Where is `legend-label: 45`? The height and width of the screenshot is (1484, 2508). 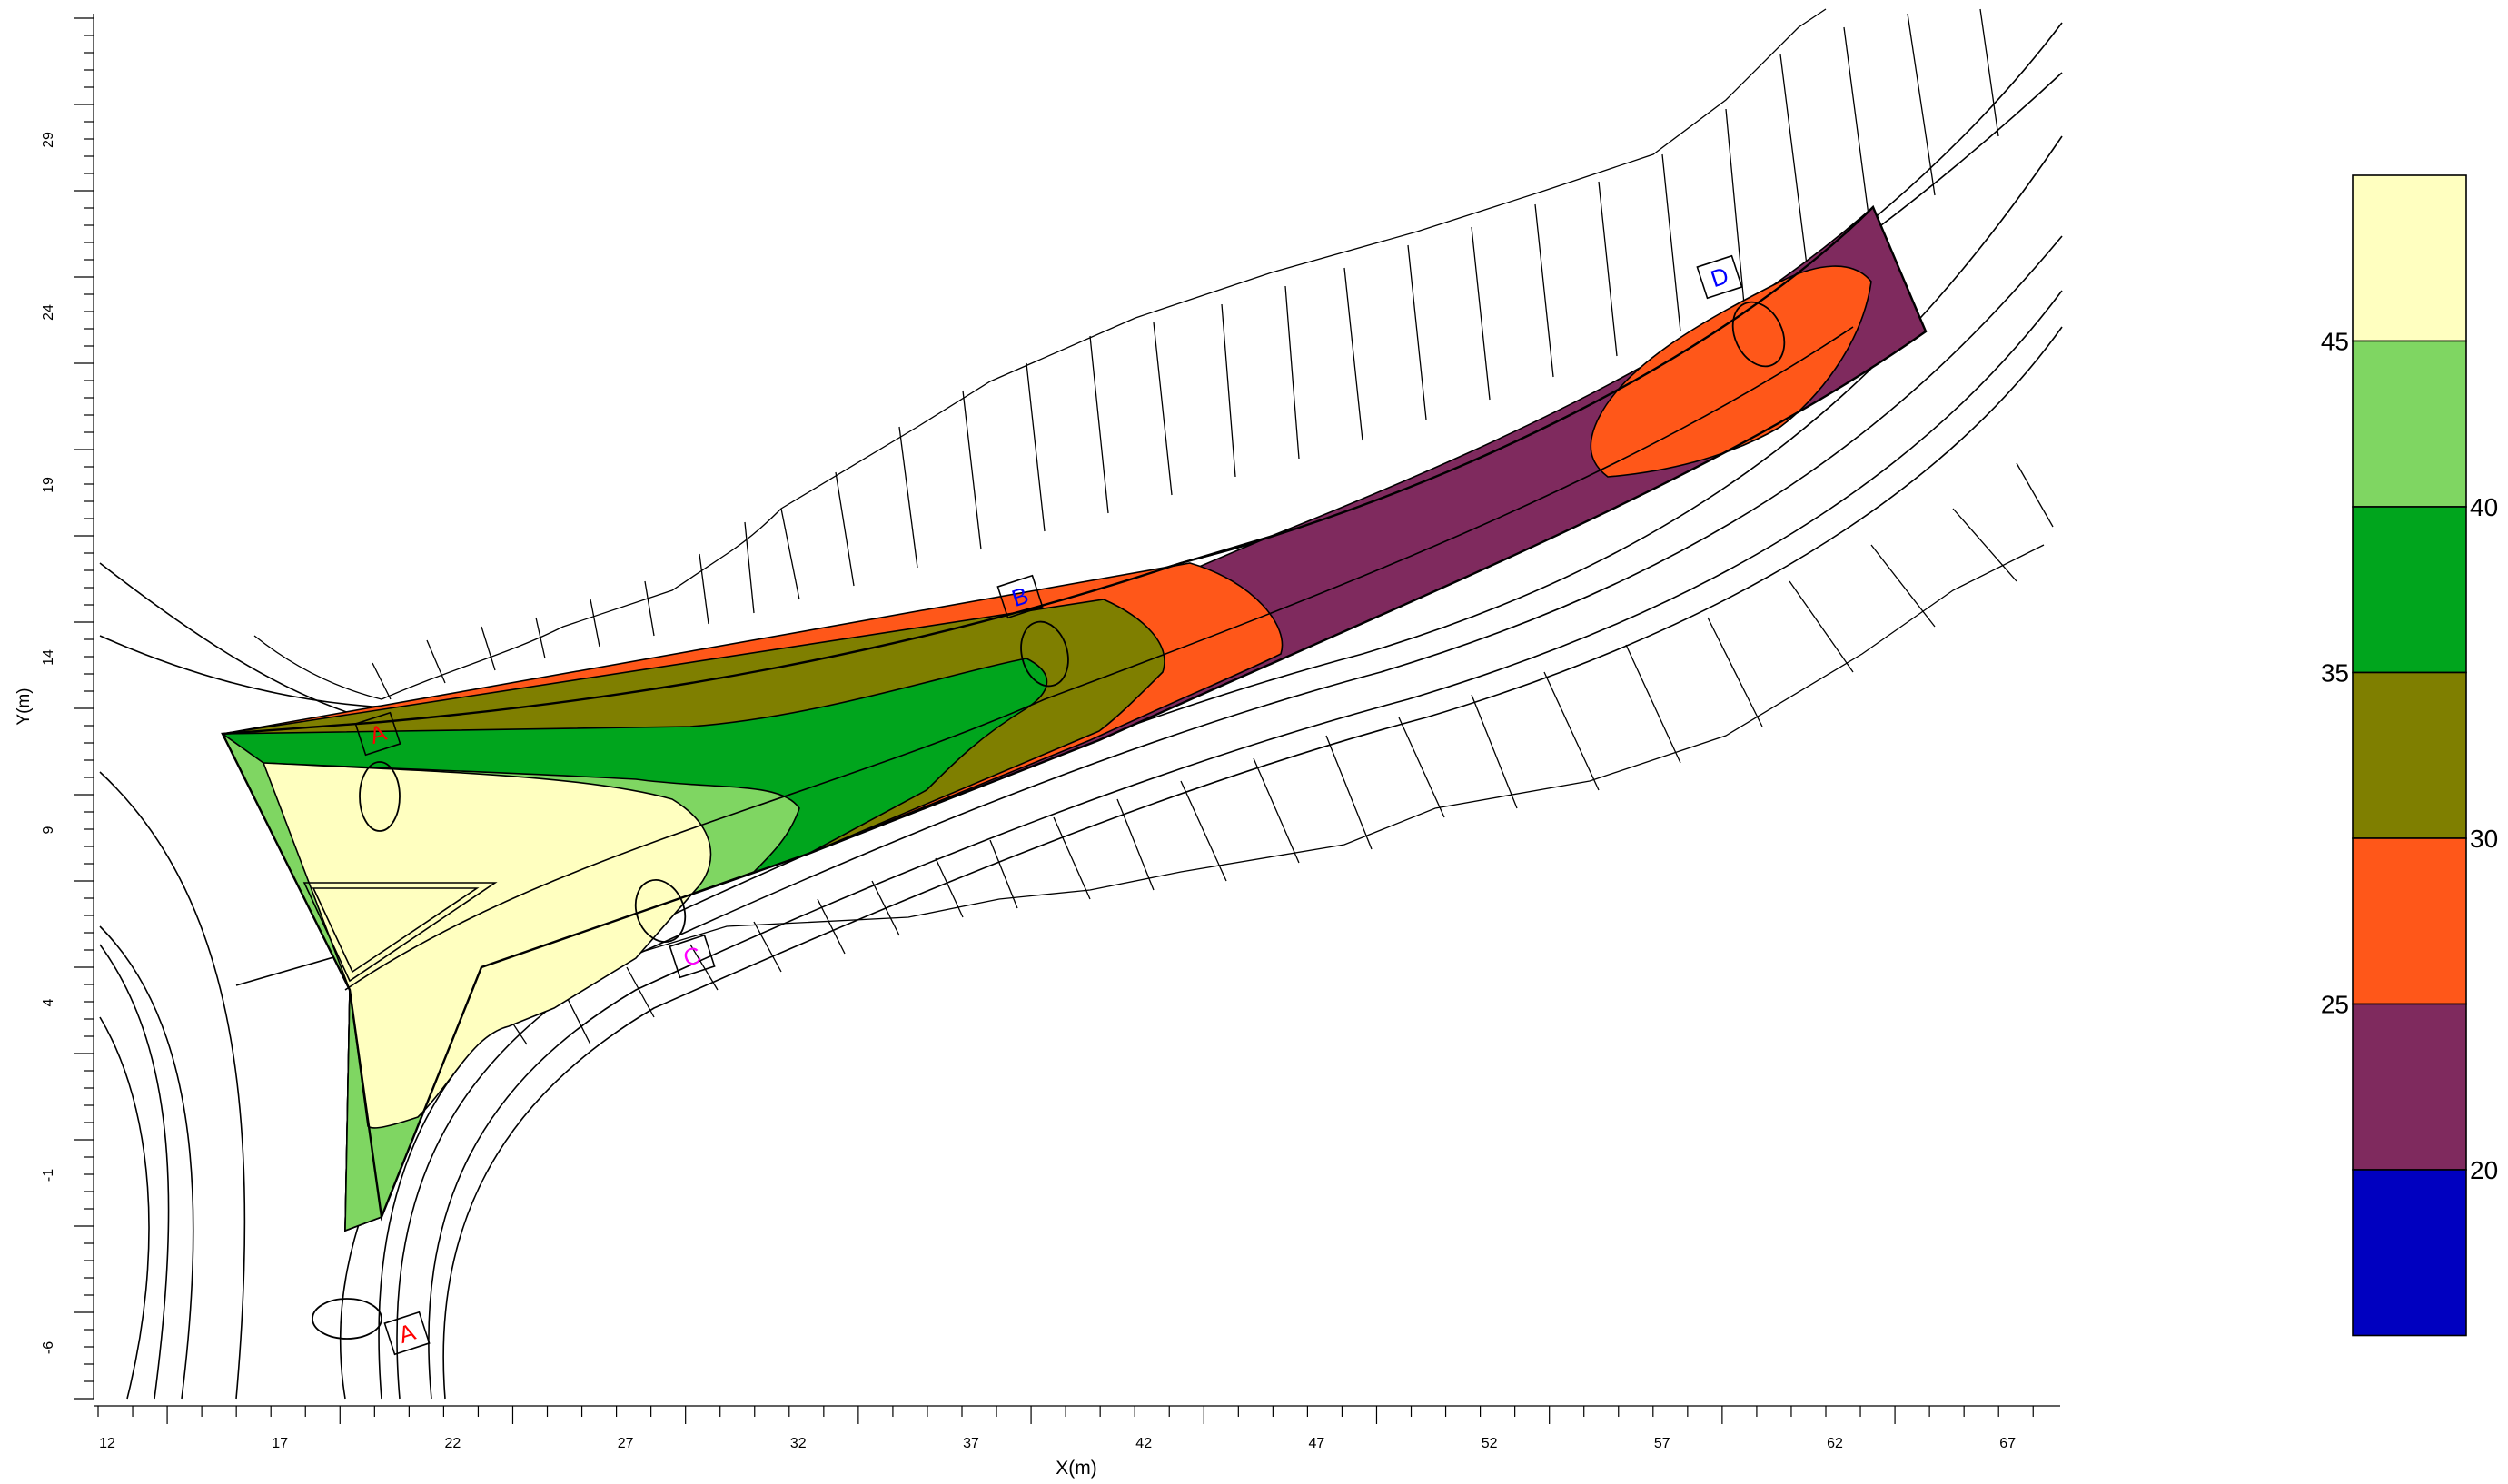 legend-label: 45 is located at coordinates (2335, 342).